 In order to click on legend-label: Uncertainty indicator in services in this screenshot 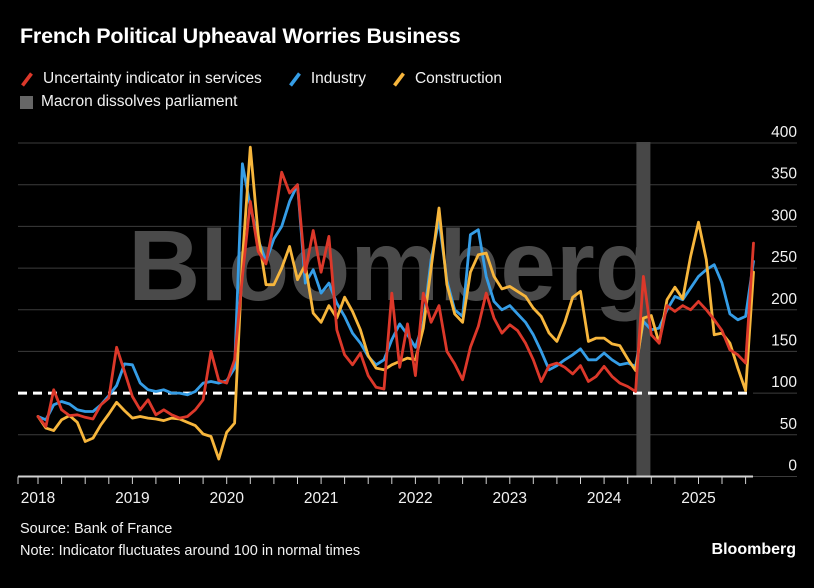, I will do `click(152, 78)`.